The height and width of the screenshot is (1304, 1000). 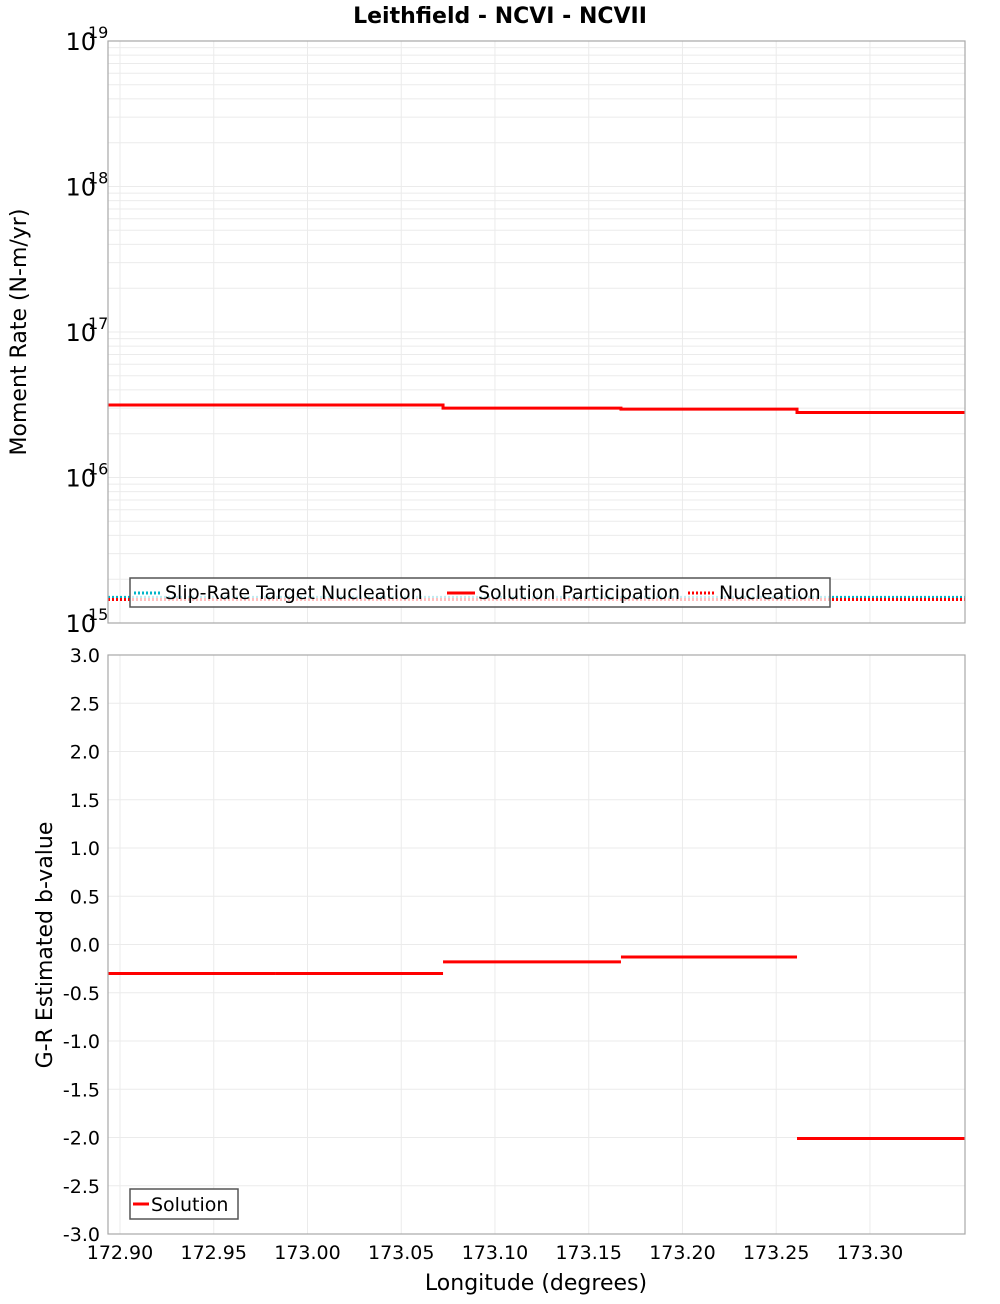 I want to click on y-tick-label: 3.0, so click(x=85, y=656).